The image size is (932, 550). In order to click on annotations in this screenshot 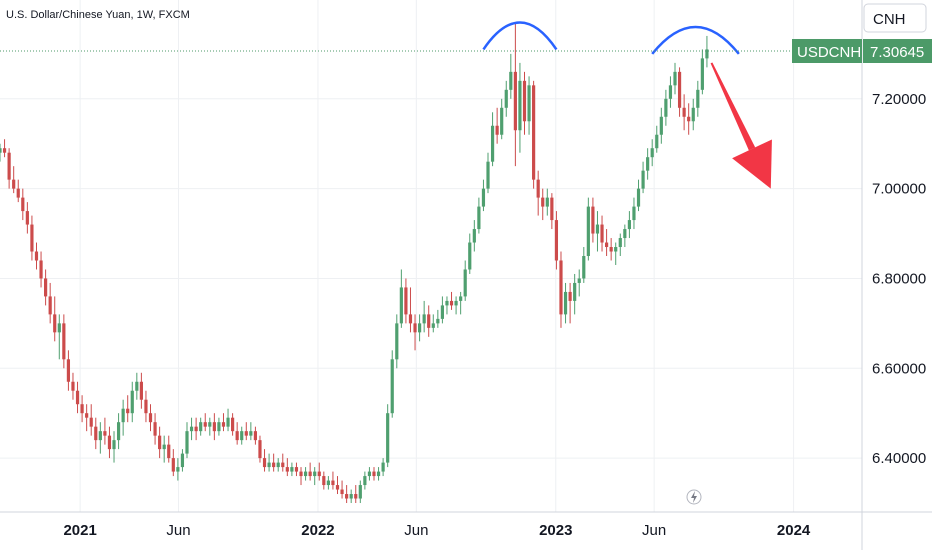, I will do `click(627, 105)`.